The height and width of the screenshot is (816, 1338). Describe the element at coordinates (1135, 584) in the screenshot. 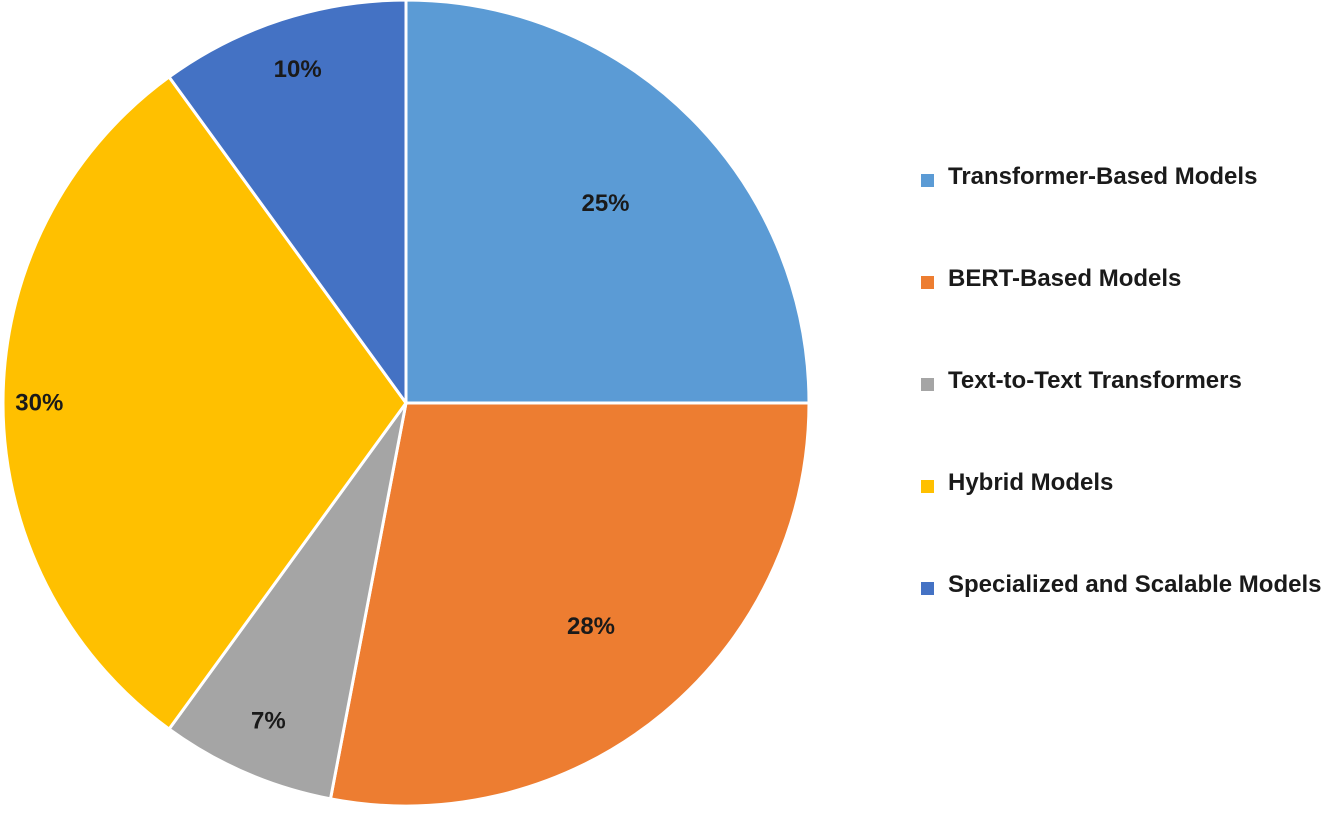

I see `legend-label: Specialized and Scalable Models` at that location.